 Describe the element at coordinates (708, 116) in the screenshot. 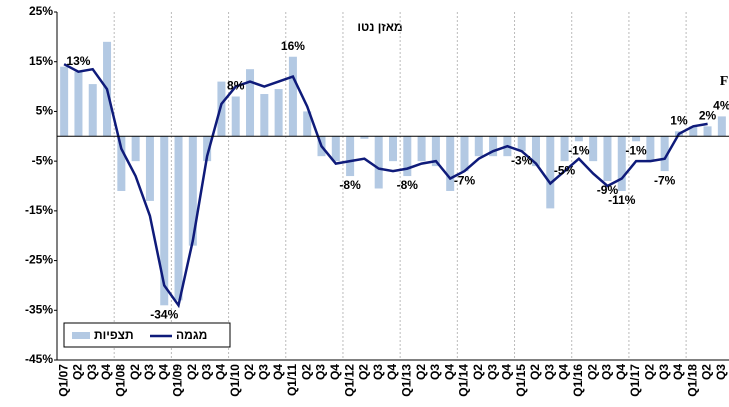

I see `data-label: 2%` at that location.